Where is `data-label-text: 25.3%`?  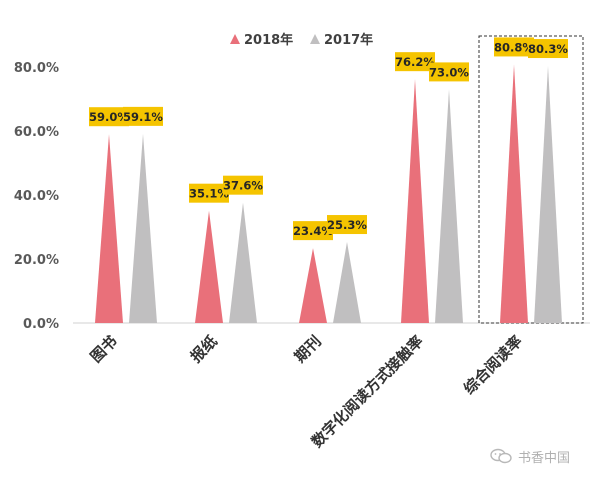 data-label-text: 25.3% is located at coordinates (347, 225).